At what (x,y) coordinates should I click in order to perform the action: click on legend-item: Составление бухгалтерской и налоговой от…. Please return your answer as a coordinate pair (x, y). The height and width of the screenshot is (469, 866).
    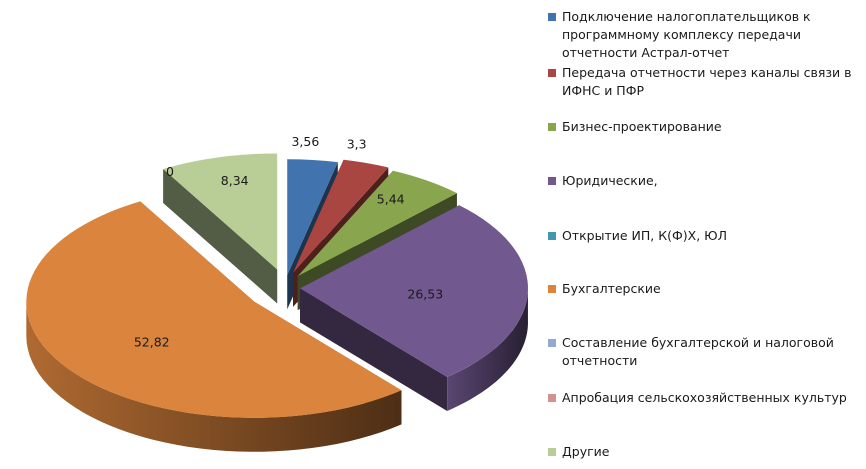
    Looking at the image, I should click on (704, 352).